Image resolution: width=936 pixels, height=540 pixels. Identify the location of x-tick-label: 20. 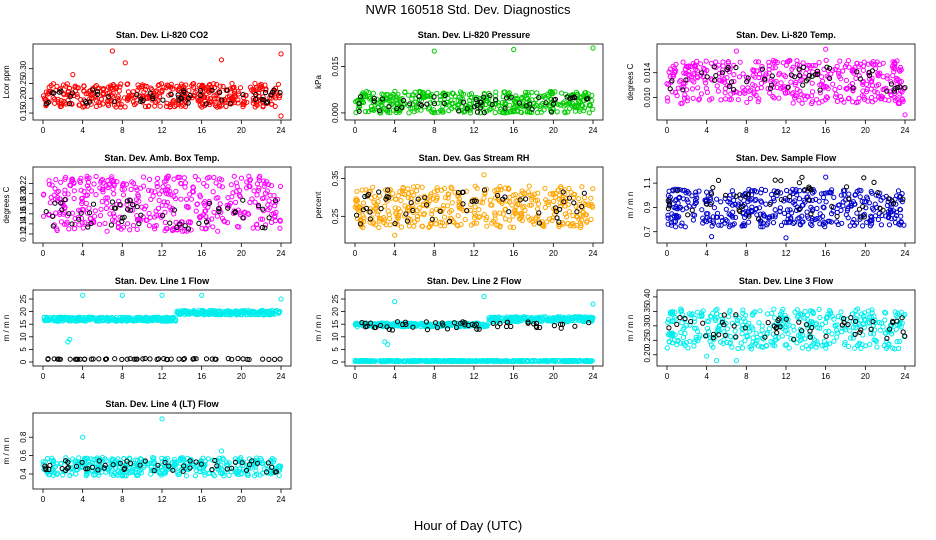
(553, 130).